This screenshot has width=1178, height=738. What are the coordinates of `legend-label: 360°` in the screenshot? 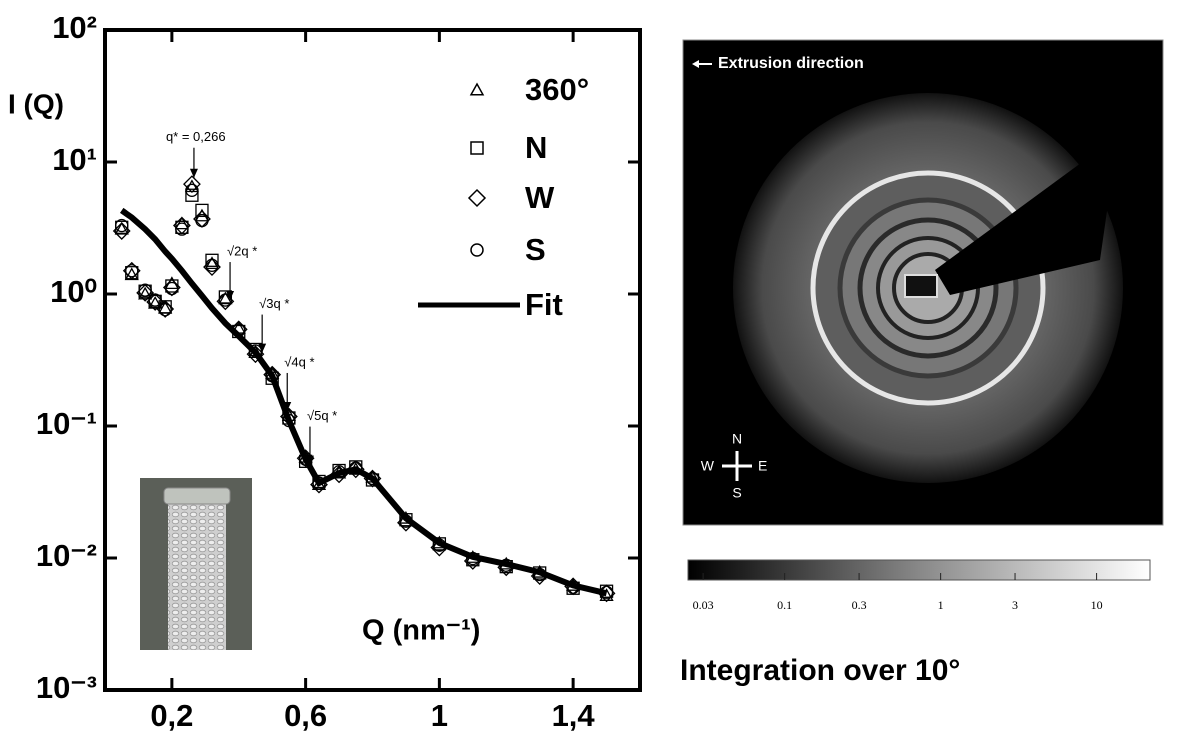 It's located at (557, 89).